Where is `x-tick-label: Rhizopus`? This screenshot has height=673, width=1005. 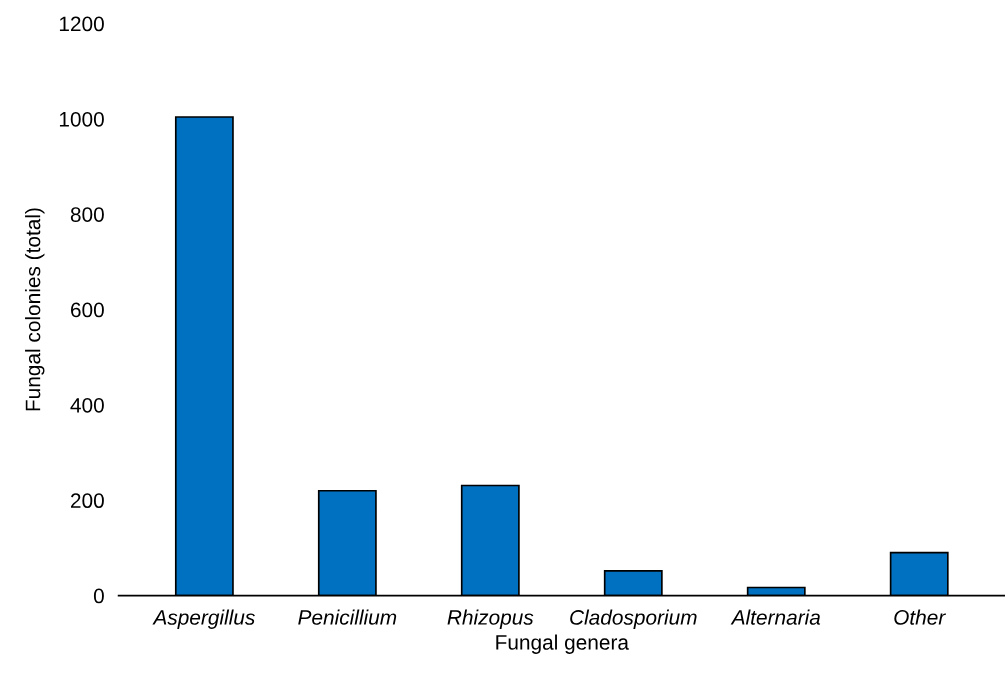
x-tick-label: Rhizopus is located at coordinates (490, 619).